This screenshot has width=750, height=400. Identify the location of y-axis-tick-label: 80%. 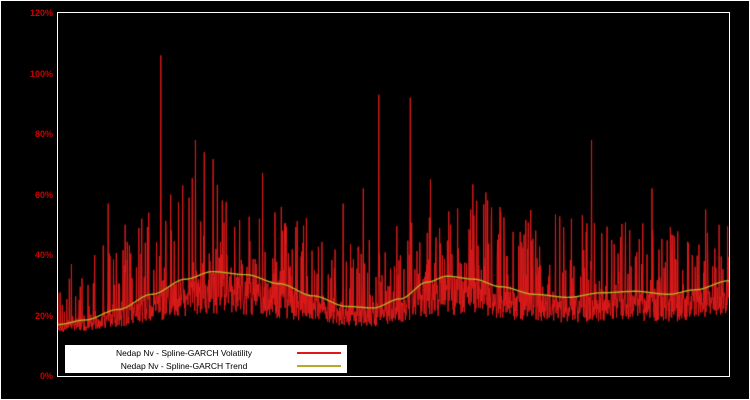
(43, 134).